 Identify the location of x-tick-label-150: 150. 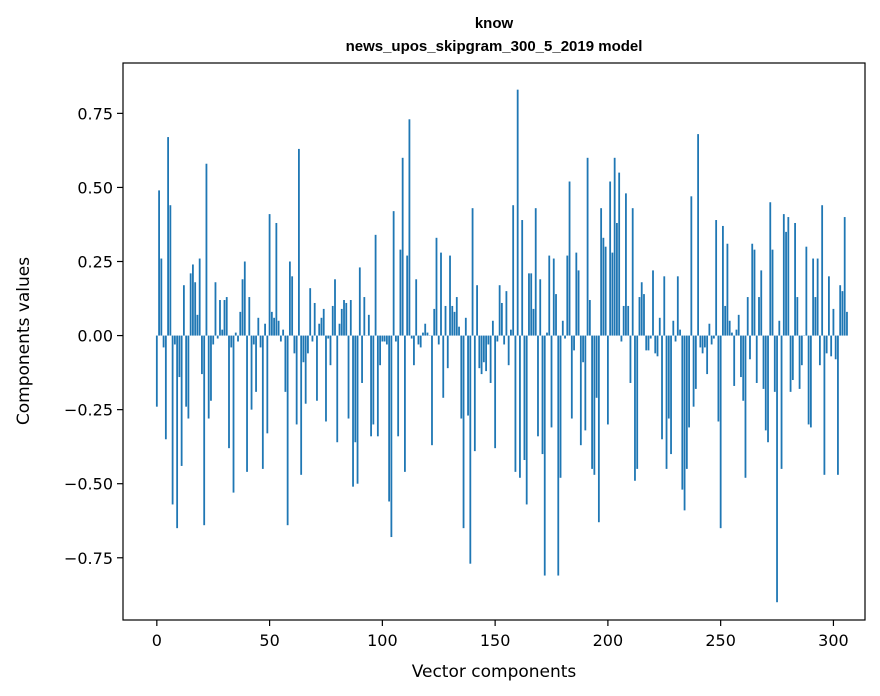
(495, 640).